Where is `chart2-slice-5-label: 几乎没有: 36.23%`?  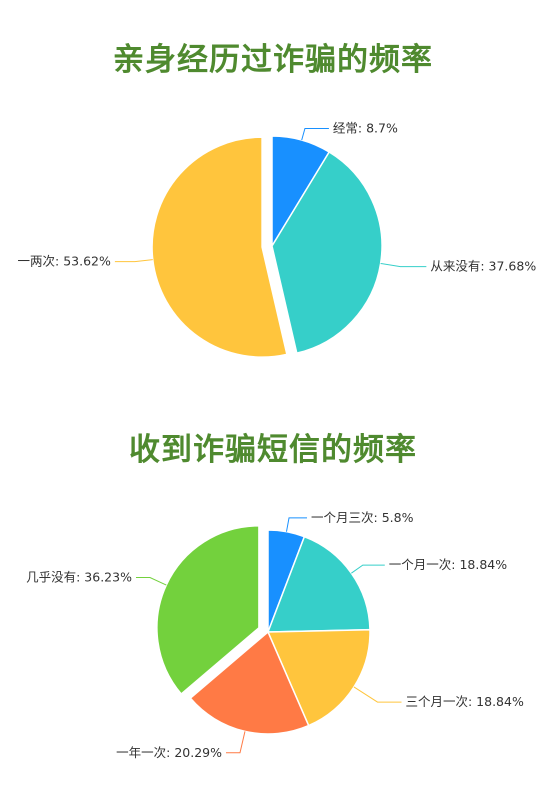
chart2-slice-5-label: 几乎没有: 36.23% is located at coordinates (79, 577).